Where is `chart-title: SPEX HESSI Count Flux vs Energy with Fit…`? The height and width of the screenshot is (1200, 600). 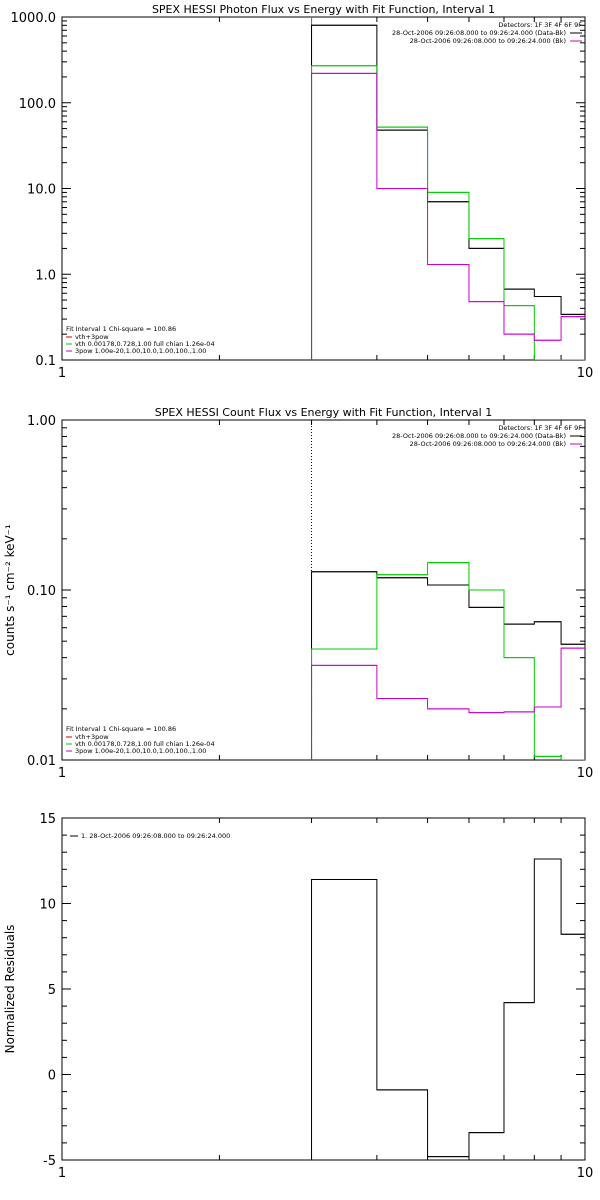
chart-title: SPEX HESSI Count Flux vs Energy with Fit… is located at coordinates (323, 412).